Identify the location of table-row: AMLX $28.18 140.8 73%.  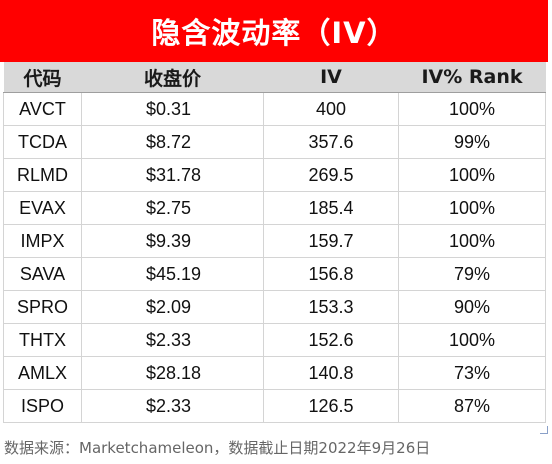
(274, 373).